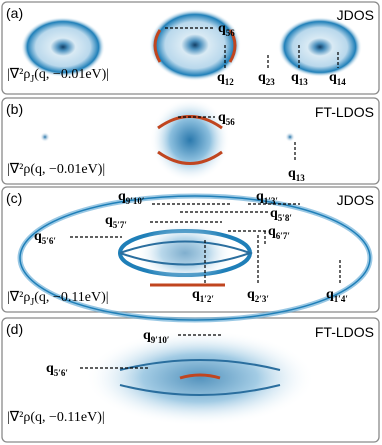 Image resolution: width=382 pixels, height=445 pixels. I want to click on text-part: 1′2′, so click(207, 299).